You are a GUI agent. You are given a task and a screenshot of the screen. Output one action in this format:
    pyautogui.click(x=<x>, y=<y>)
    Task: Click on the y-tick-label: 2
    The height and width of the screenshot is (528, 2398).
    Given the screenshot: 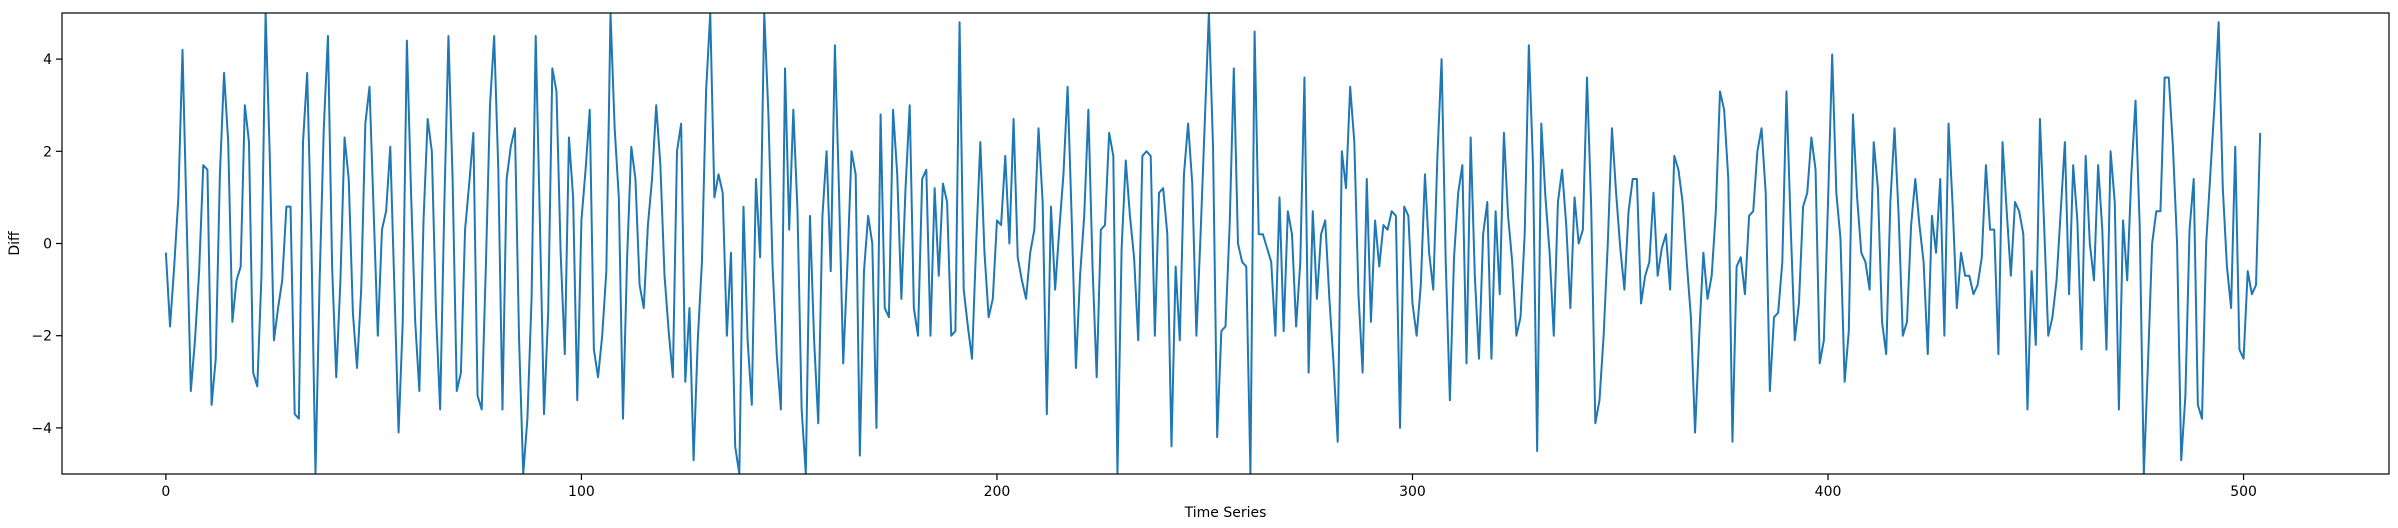 What is the action you would take?
    pyautogui.click(x=47, y=152)
    